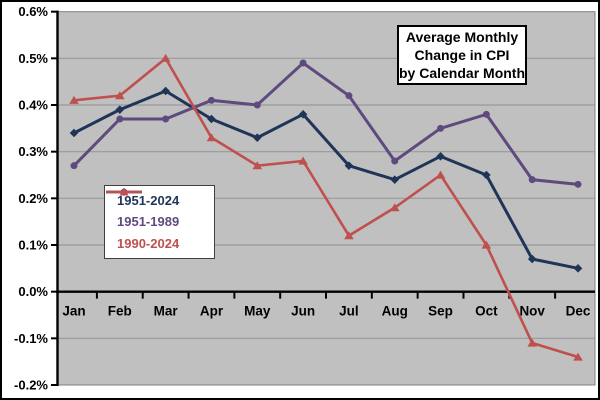 The height and width of the screenshot is (400, 600). Describe the element at coordinates (148, 201) in the screenshot. I see `legend-label: 1951-2024` at that location.